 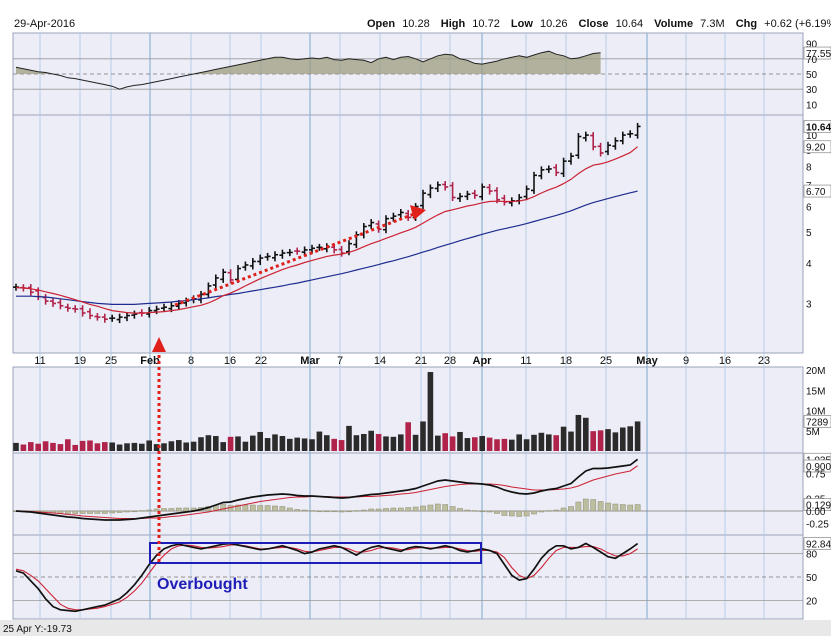 I want to click on price-last-label-box, so click(x=817, y=126).